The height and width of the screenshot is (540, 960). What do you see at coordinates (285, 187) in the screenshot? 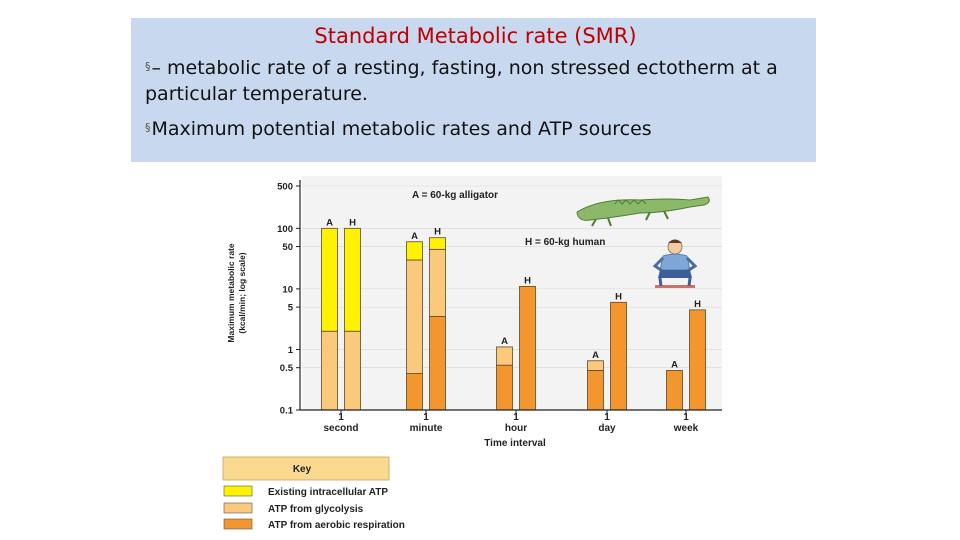
I see `y-tick-label: 500` at bounding box center [285, 187].